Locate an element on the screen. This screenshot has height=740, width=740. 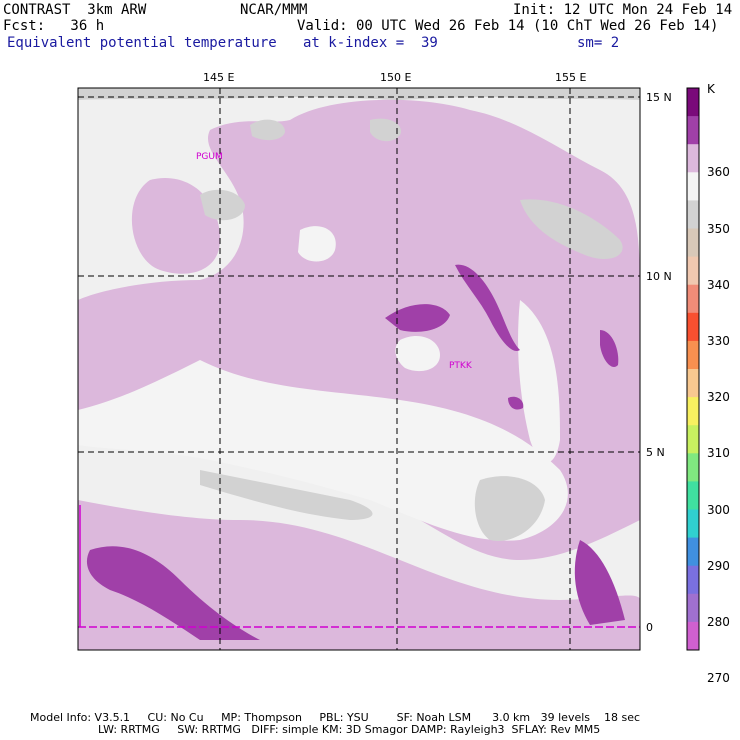
colorbar-frame is located at coordinates (693, 369).